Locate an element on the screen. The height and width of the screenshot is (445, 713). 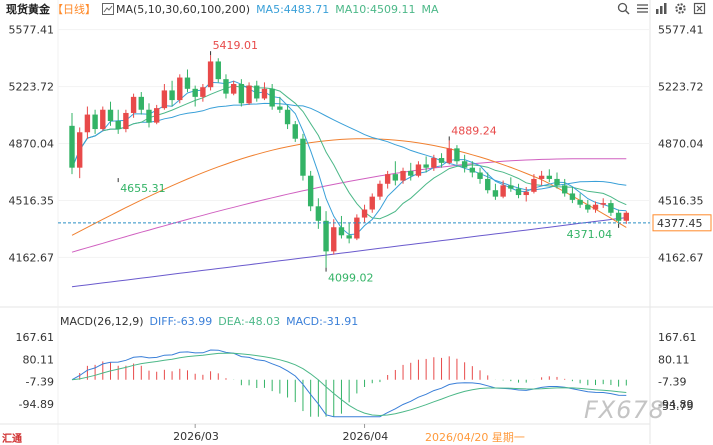
macd-y-tick-right: -94.89 is located at coordinates (675, 404).